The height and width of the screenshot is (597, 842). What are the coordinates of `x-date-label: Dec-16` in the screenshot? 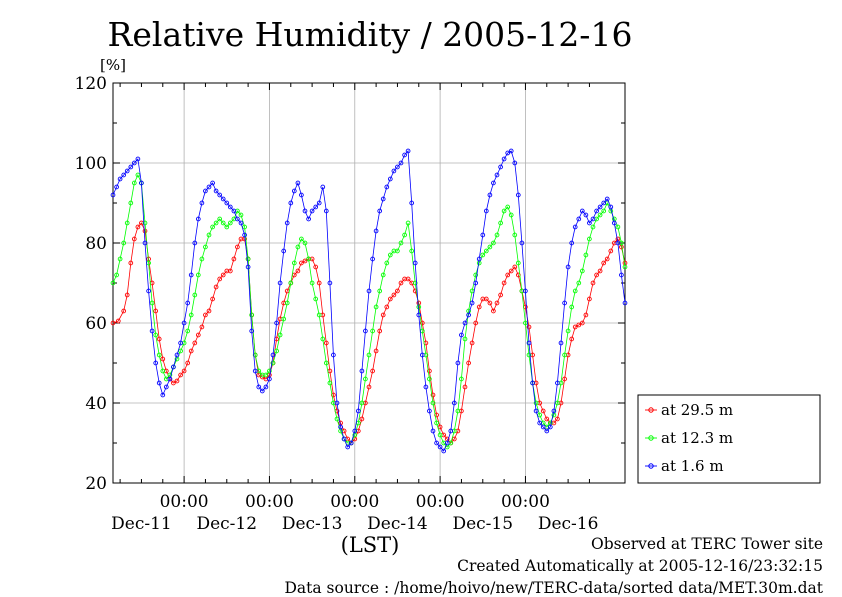 It's located at (568, 524).